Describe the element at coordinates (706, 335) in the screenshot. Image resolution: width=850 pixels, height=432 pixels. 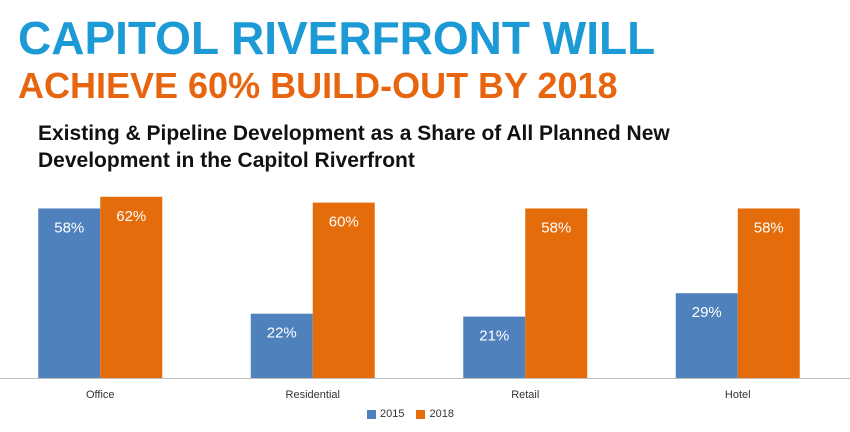
I see `bar-2015-hotel` at that location.